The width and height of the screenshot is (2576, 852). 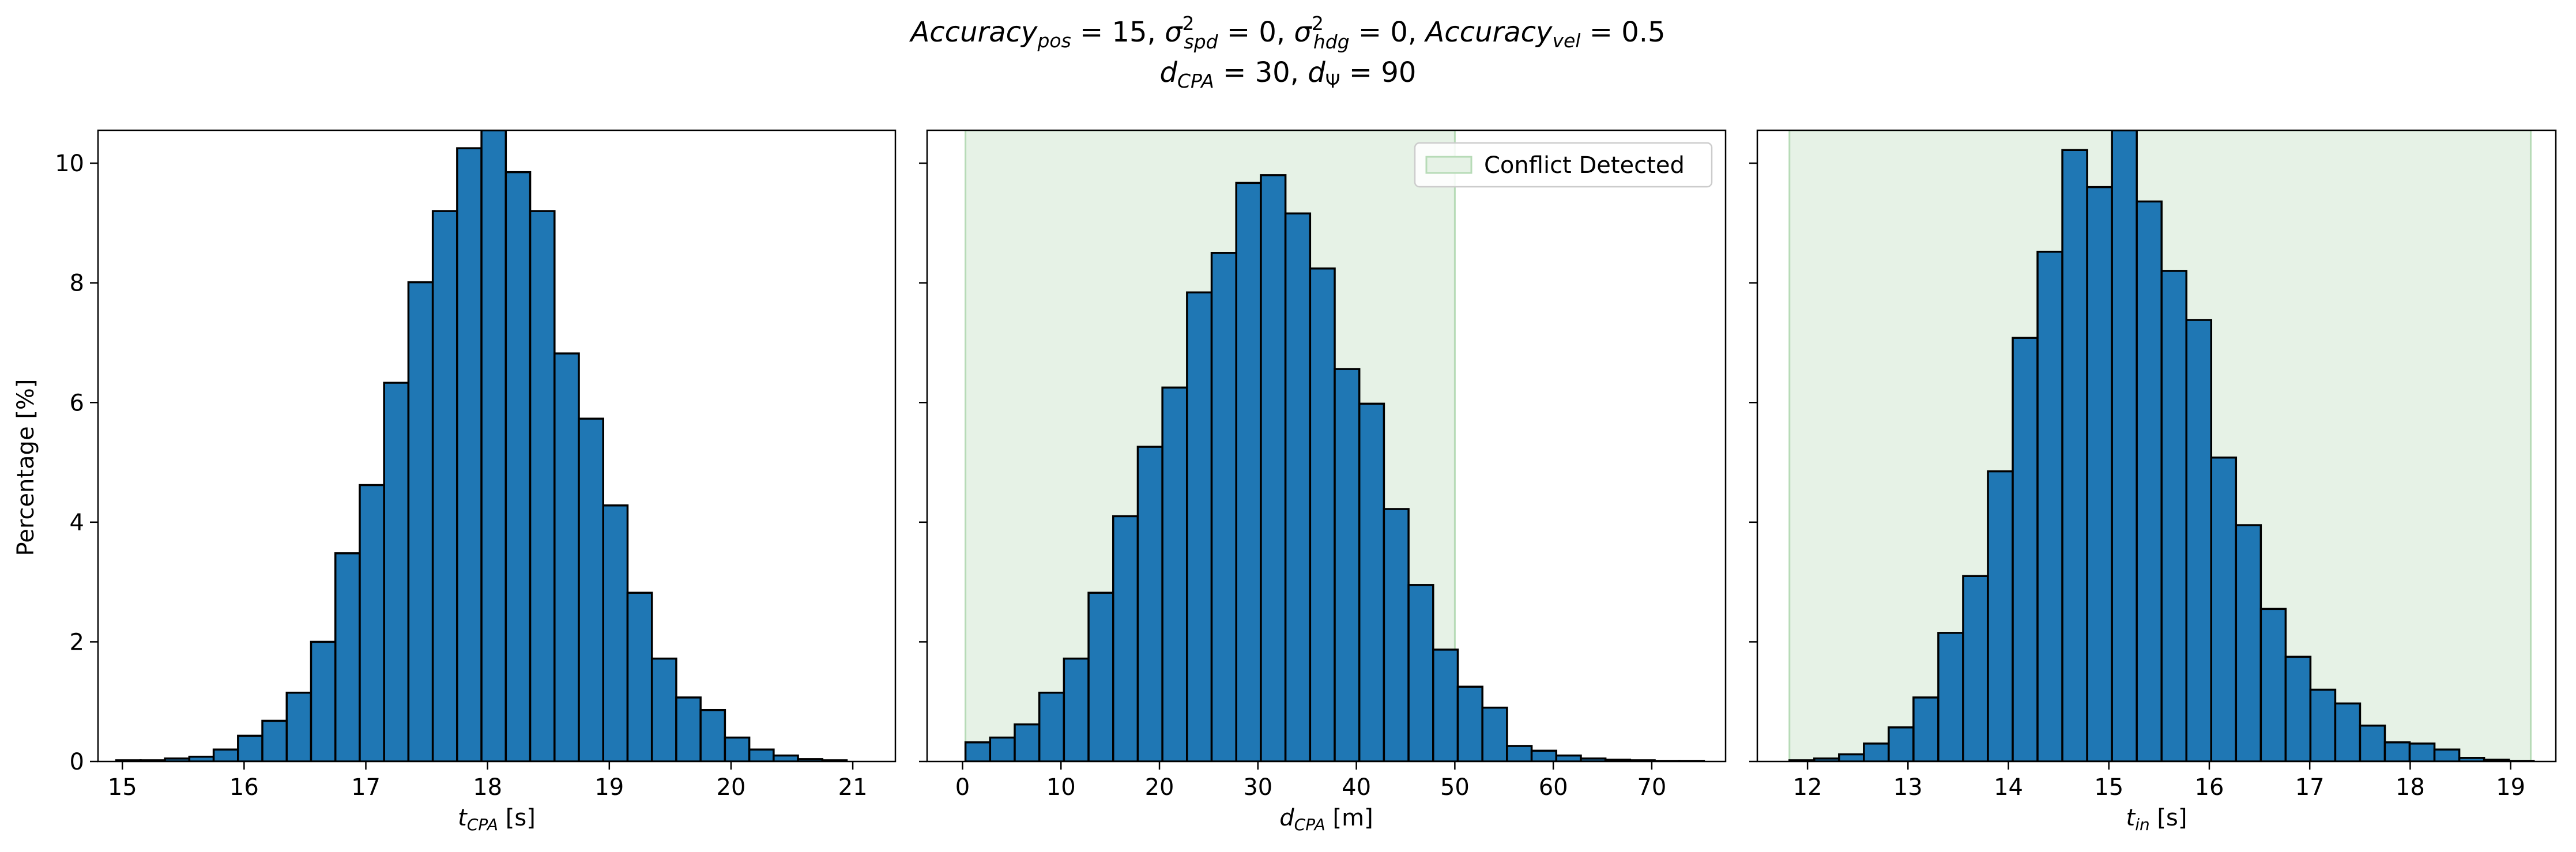 What do you see at coordinates (77, 642) in the screenshot?
I see `y-tick-label: 2` at bounding box center [77, 642].